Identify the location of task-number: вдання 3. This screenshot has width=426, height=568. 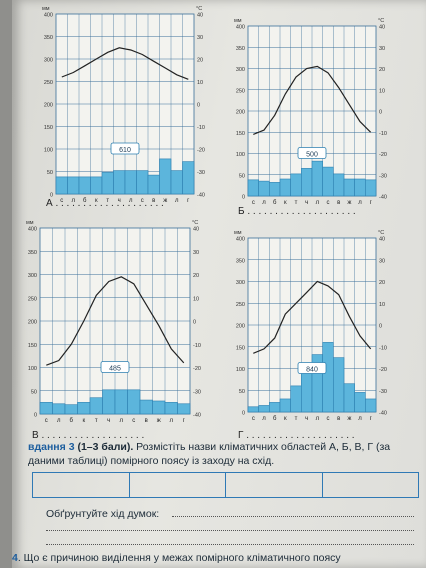
(51, 447).